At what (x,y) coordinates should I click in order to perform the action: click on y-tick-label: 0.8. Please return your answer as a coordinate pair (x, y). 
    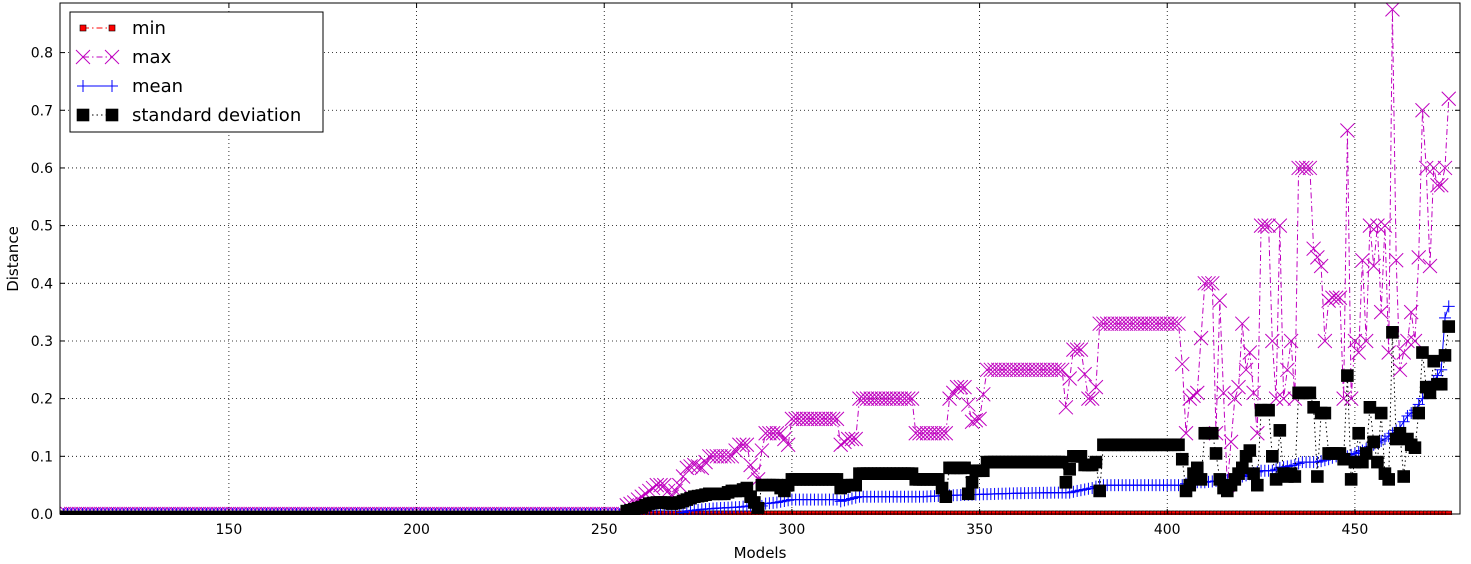
    Looking at the image, I should click on (42, 54).